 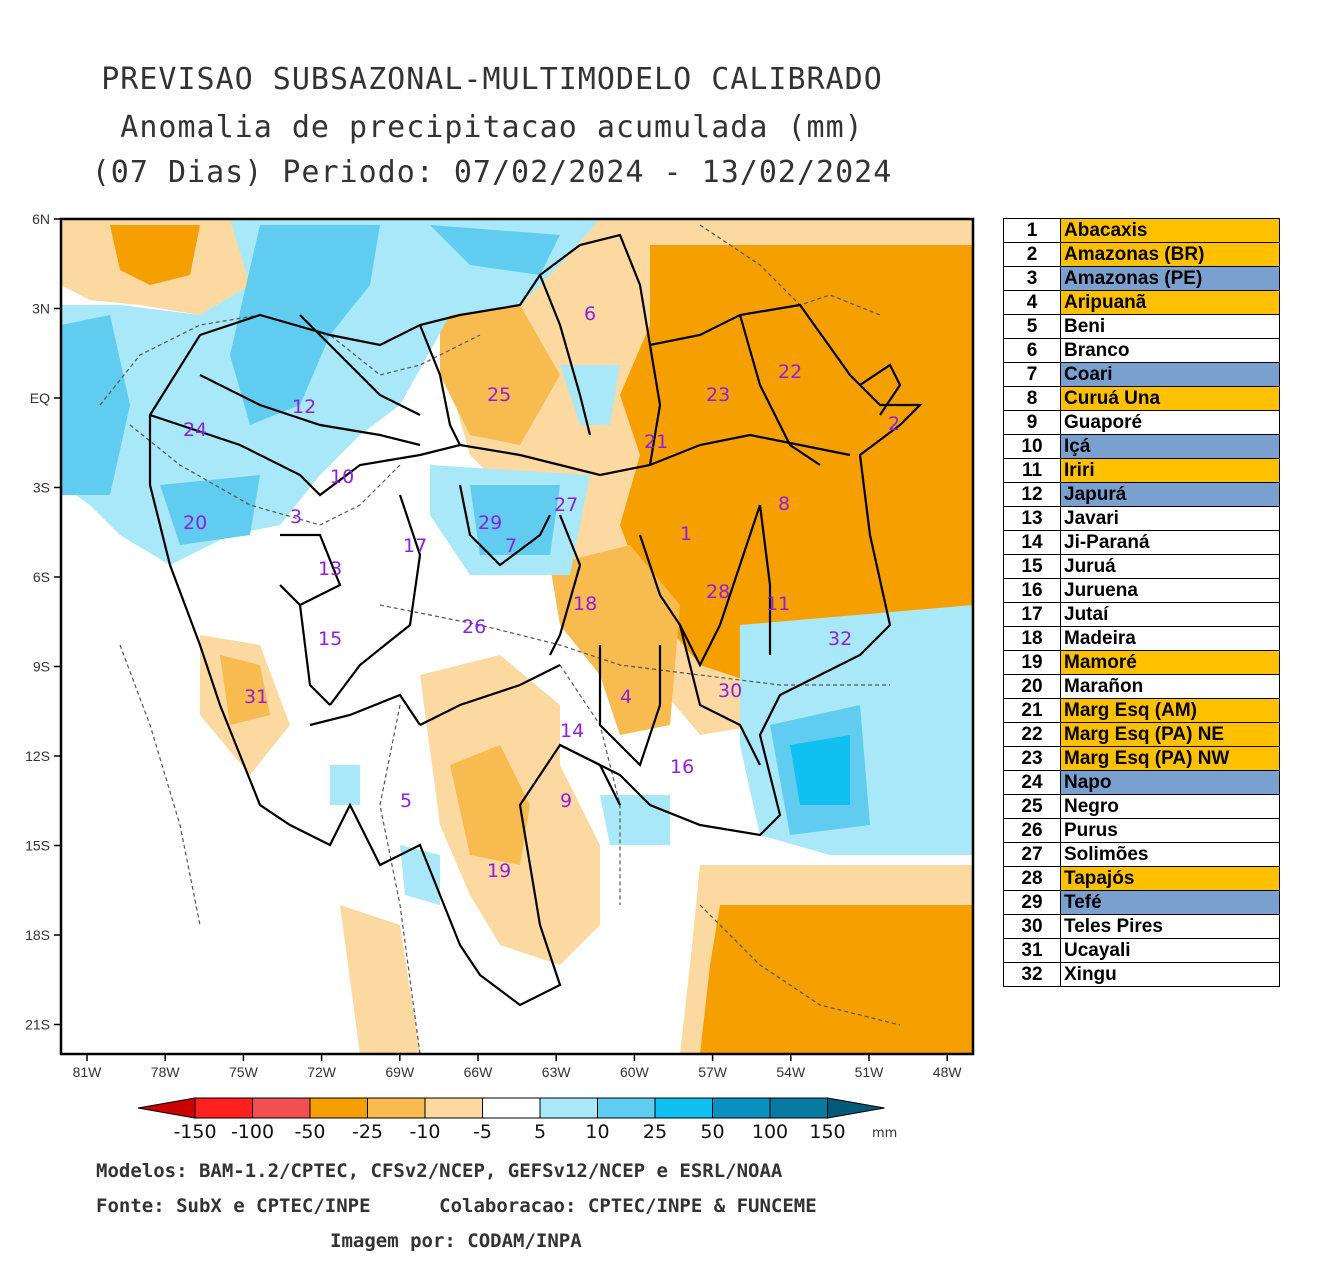 I want to click on legend-region-number: 26, so click(x=1032, y=830).